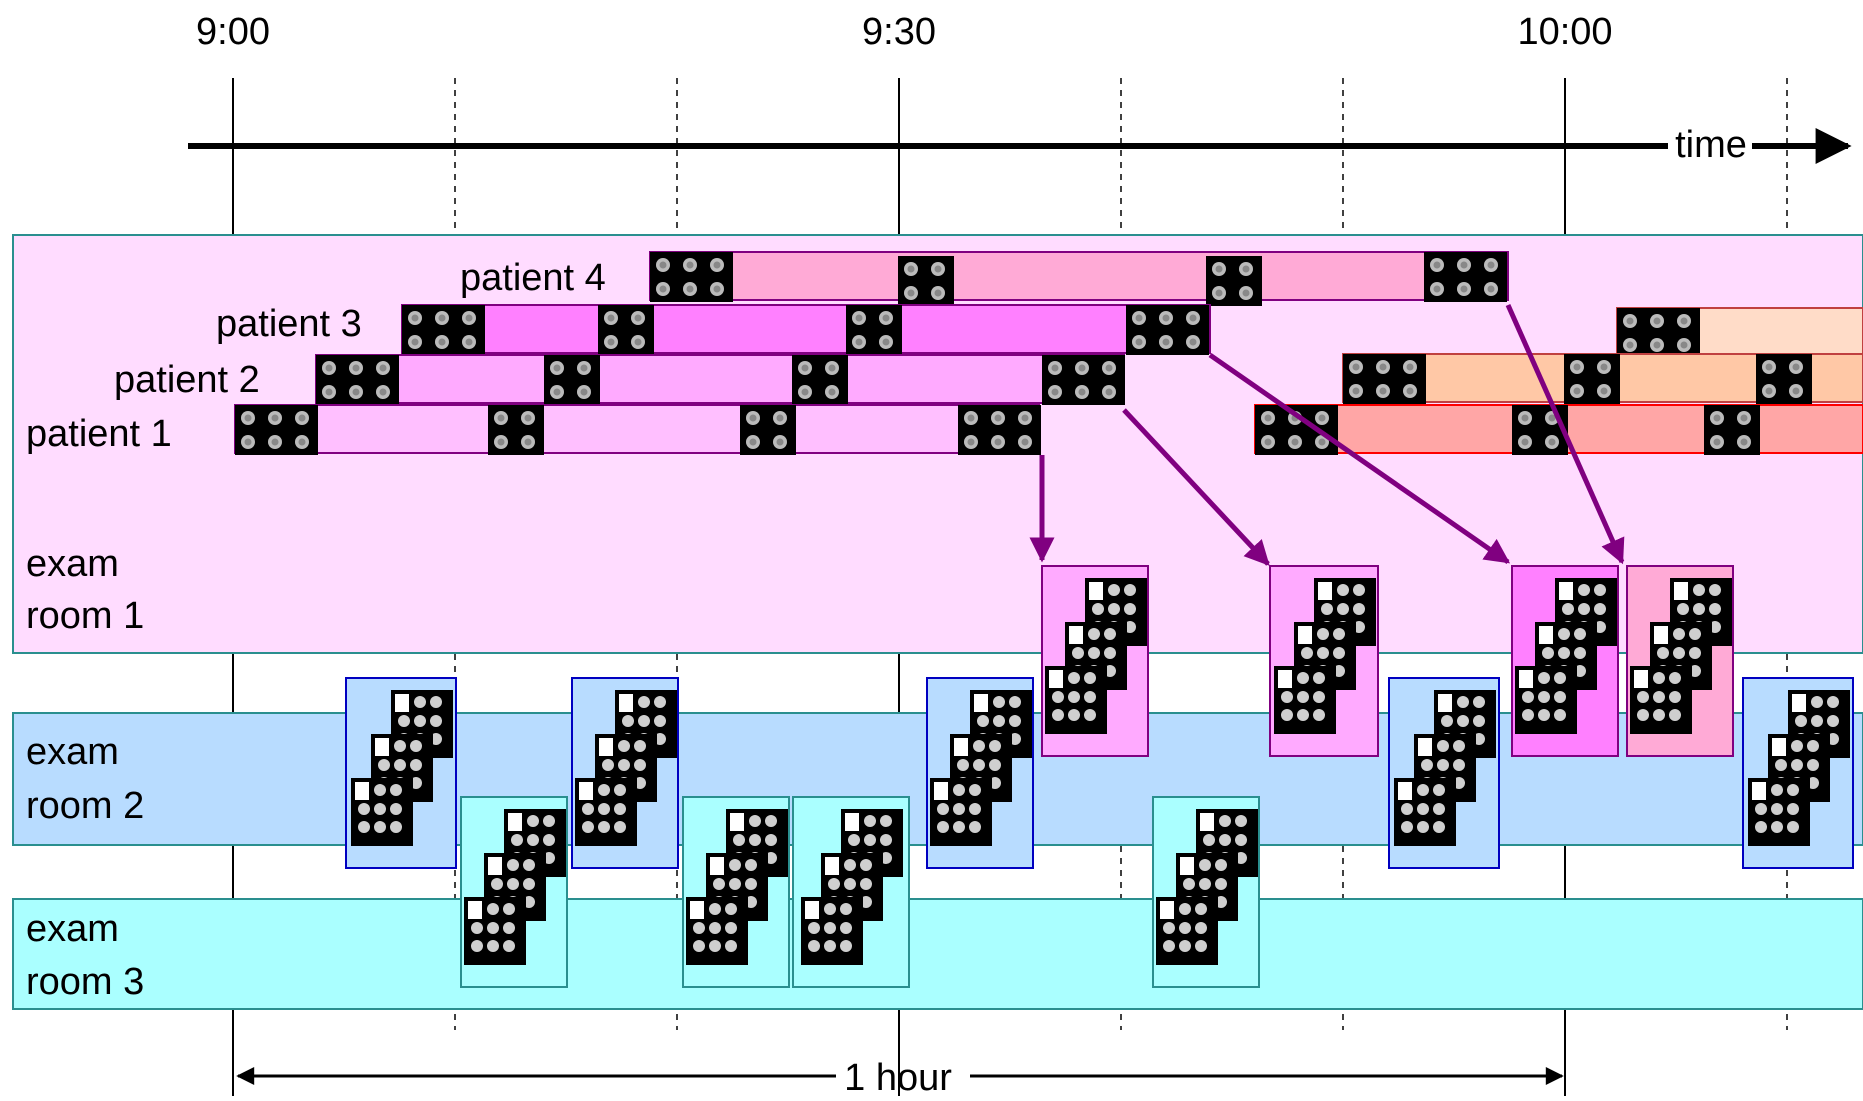  I want to click on patient-3-label: patient 3, so click(289, 324).